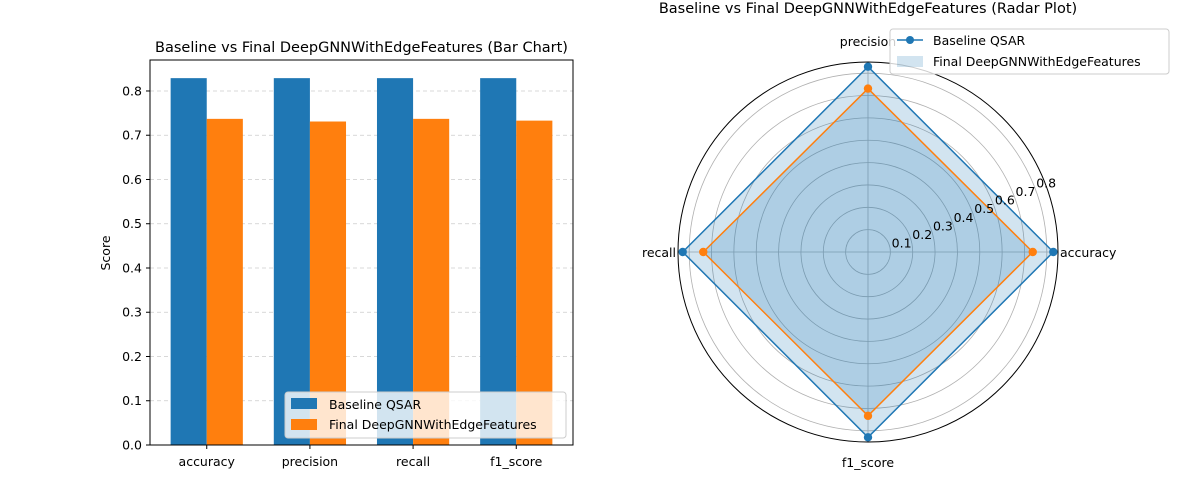 This screenshot has height=500, width=1200. I want to click on radar-legend-box, so click(1029, 51).